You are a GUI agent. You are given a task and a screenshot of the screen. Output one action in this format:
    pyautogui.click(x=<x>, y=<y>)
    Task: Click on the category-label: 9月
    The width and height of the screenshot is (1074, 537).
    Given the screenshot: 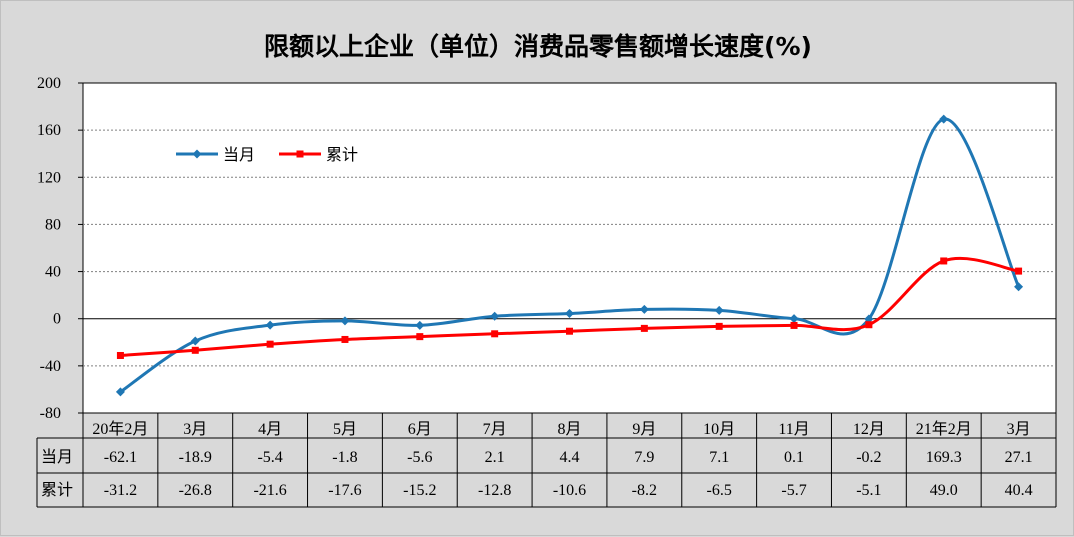 What is the action you would take?
    pyautogui.click(x=644, y=429)
    